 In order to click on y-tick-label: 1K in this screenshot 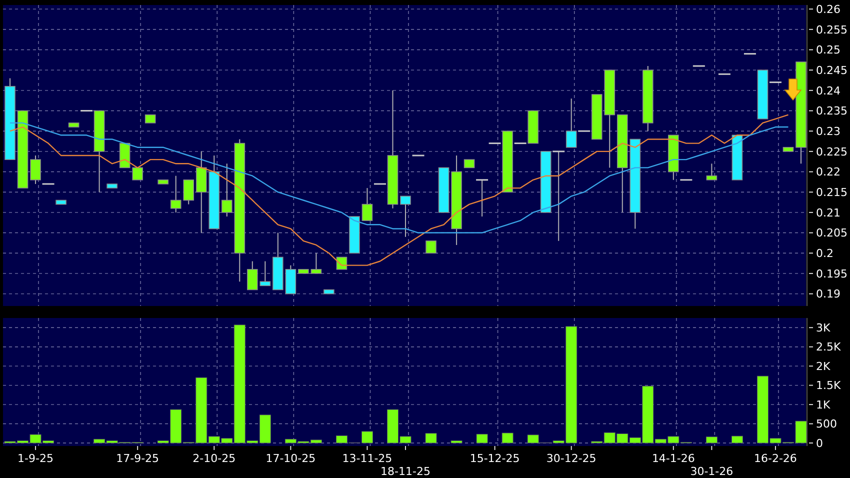, I will do `click(823, 405)`.